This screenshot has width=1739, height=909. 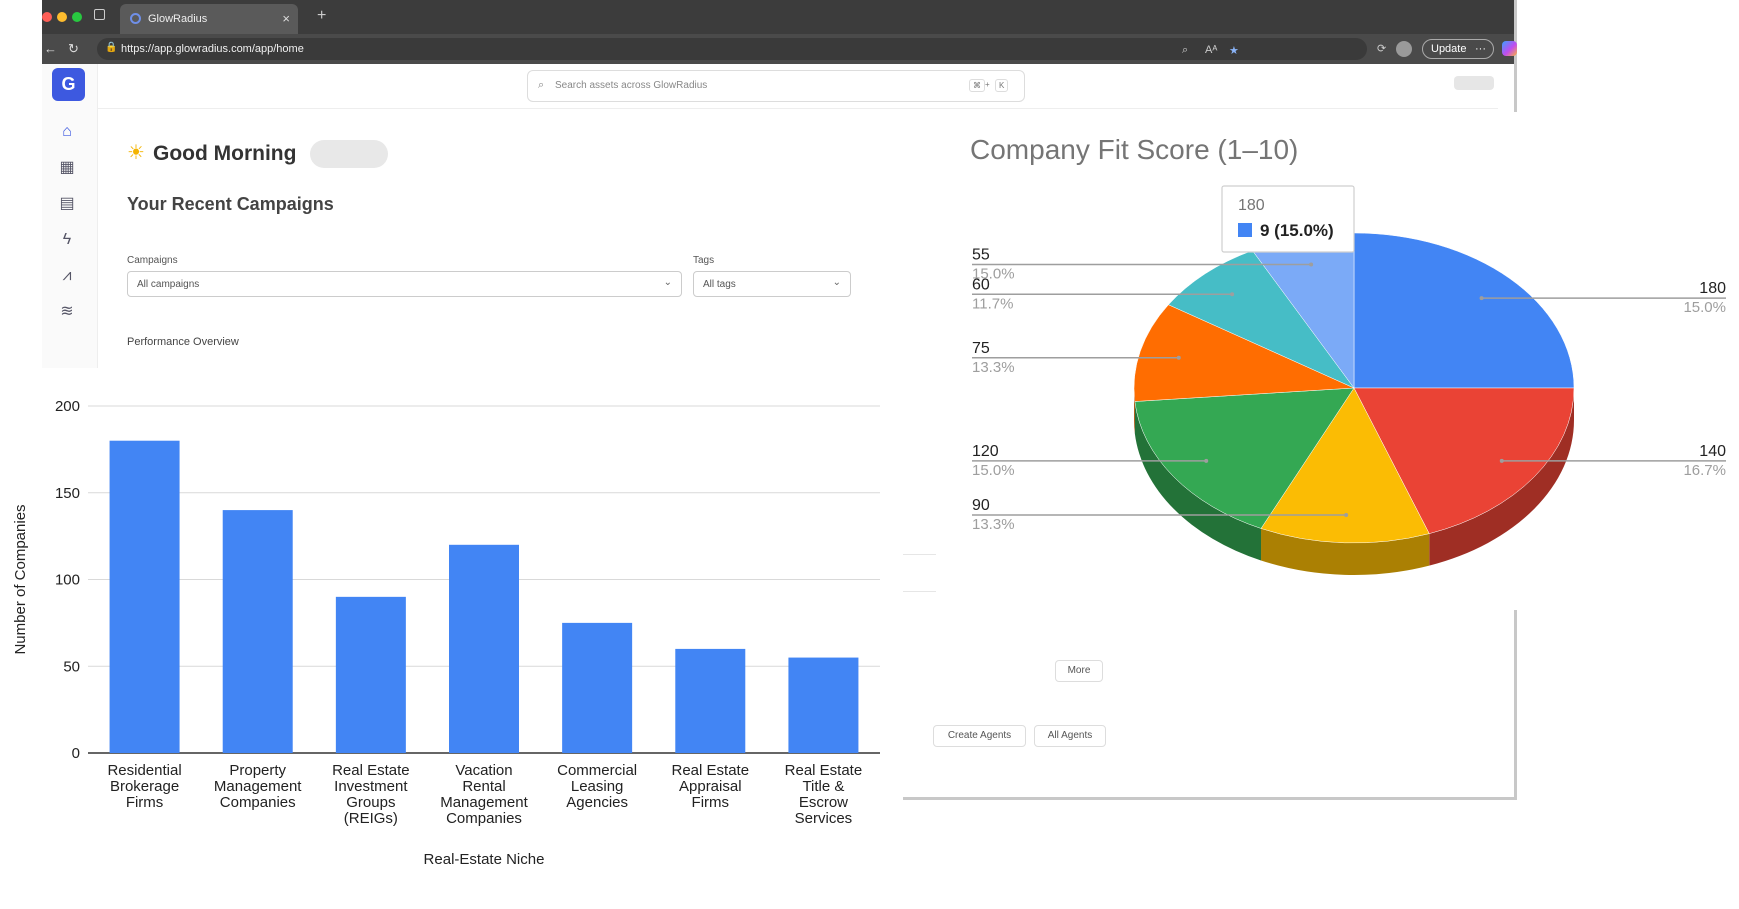 What do you see at coordinates (67, 580) in the screenshot?
I see `y-tick-label: 100` at bounding box center [67, 580].